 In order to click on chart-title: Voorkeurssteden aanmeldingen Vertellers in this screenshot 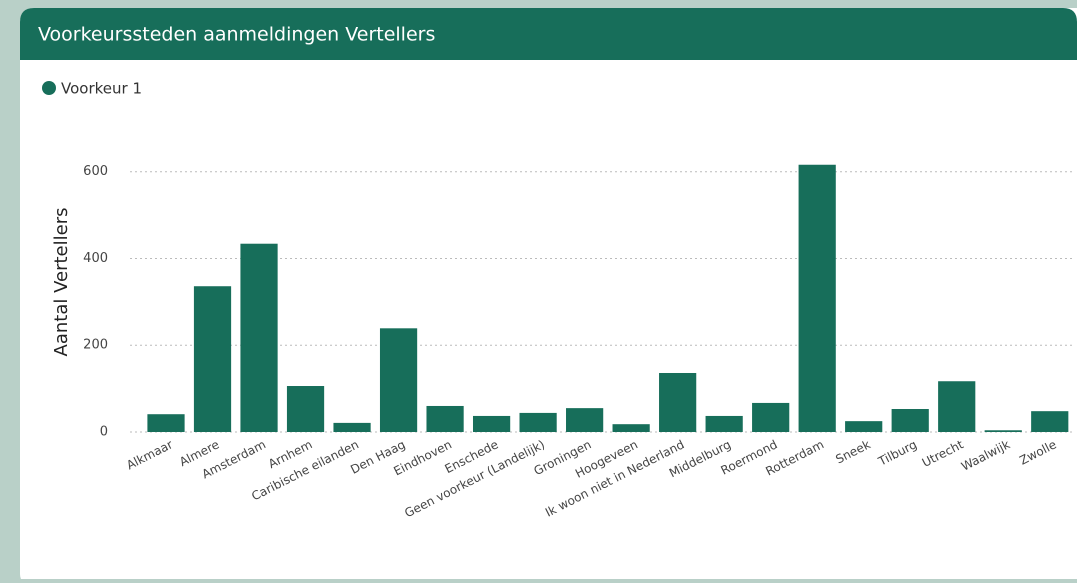, I will do `click(236, 35)`.